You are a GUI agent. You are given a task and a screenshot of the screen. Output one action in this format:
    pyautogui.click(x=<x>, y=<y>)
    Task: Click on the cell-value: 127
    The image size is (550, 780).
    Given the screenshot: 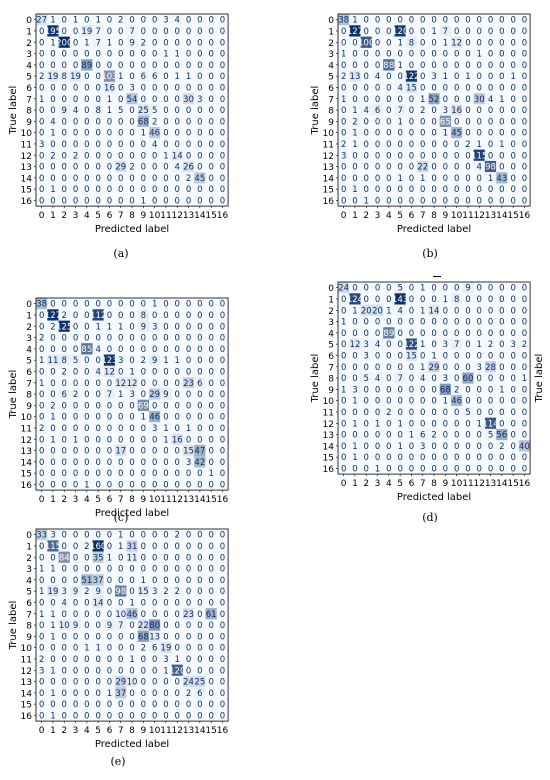 What is the action you would take?
    pyautogui.click(x=53, y=316)
    